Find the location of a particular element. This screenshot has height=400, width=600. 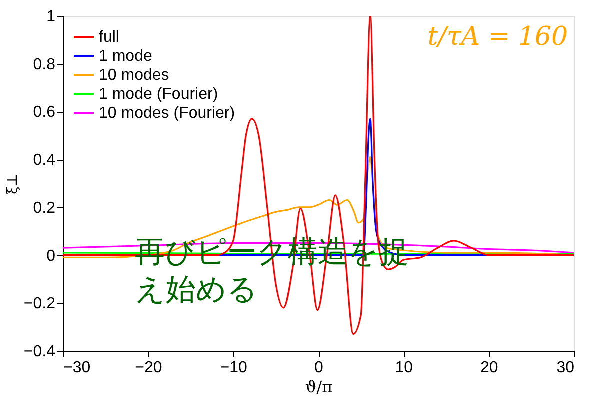

y-tick-label: 0.4 is located at coordinates (44, 161).